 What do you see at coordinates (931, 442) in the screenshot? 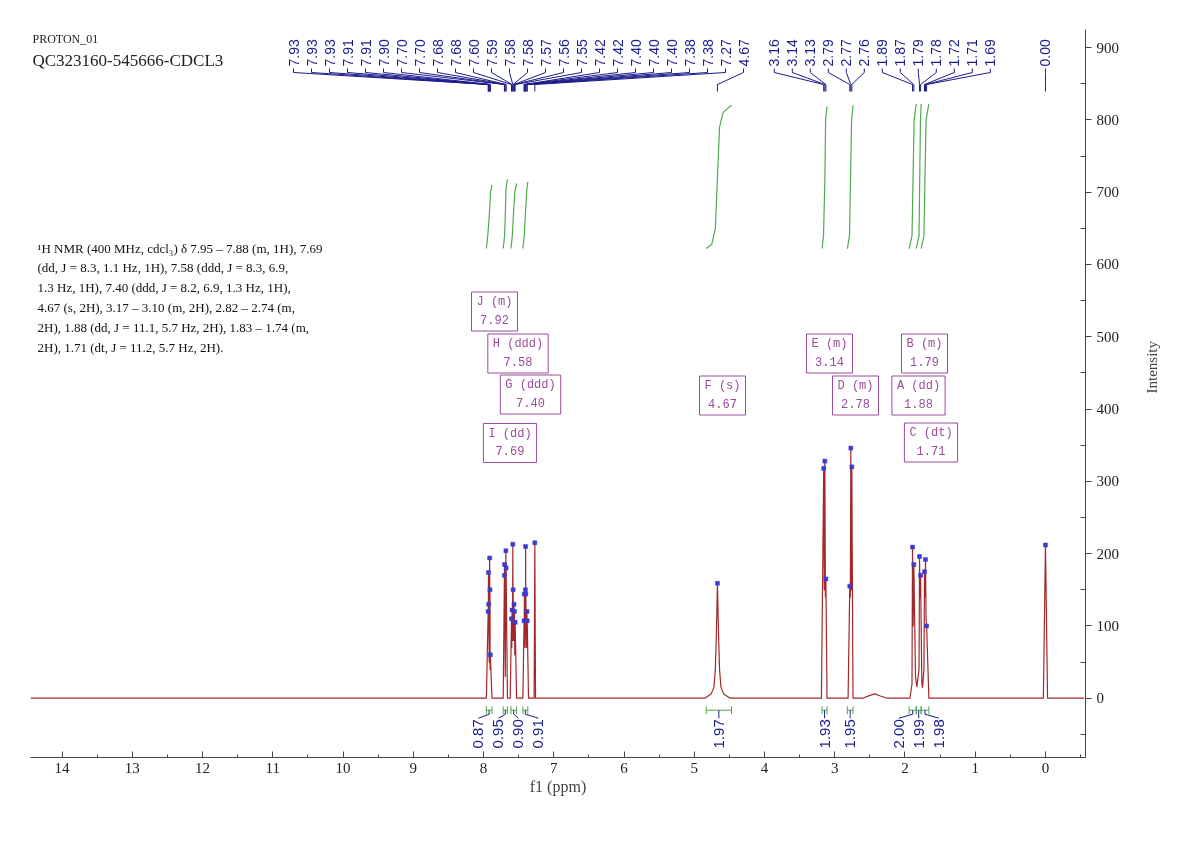
I see `annotation: C (dt) 1.71` at bounding box center [931, 442].